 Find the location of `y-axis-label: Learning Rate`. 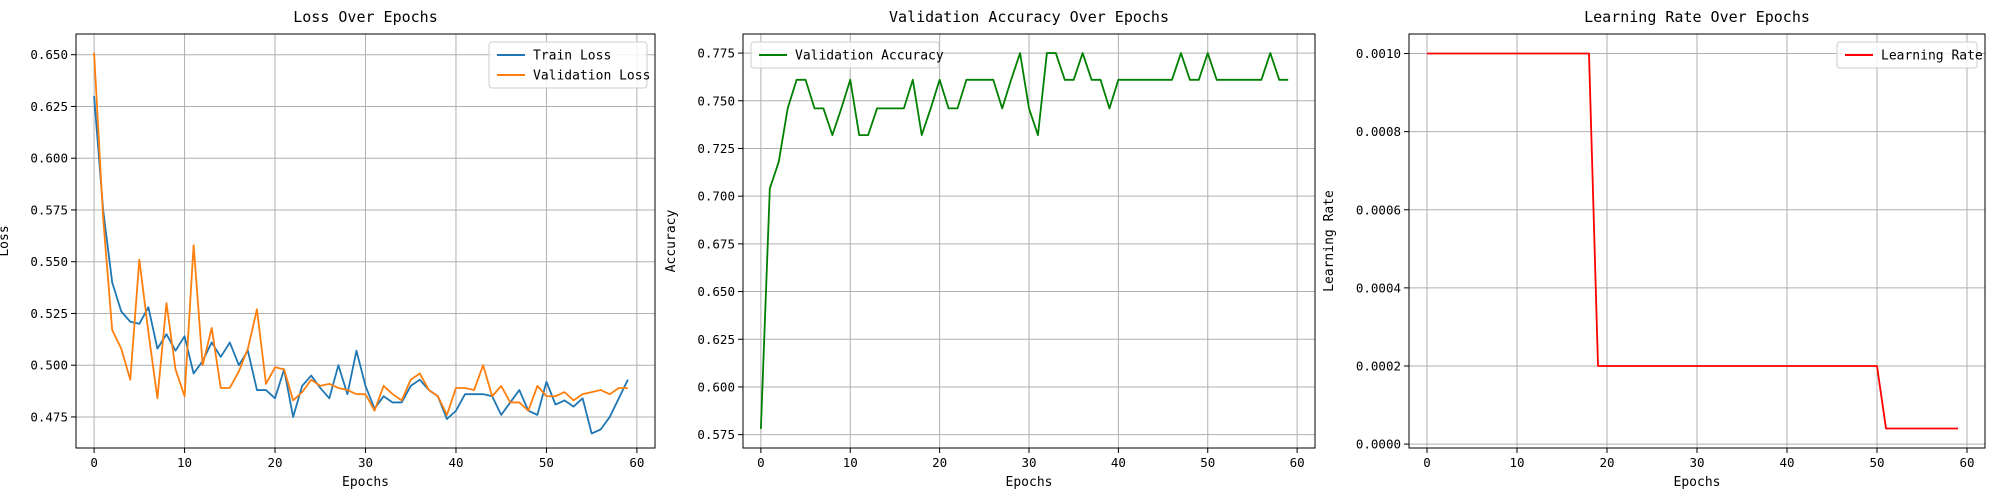

y-axis-label: Learning Rate is located at coordinates (1329, 241).